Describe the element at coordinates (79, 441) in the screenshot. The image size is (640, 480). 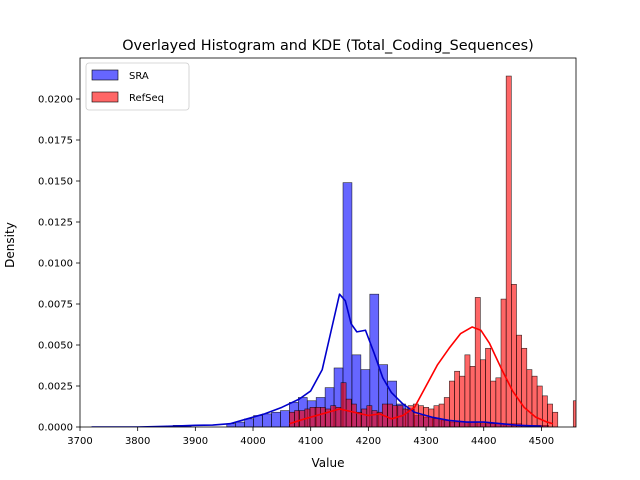
I see `x-tick-label: 3700` at that location.